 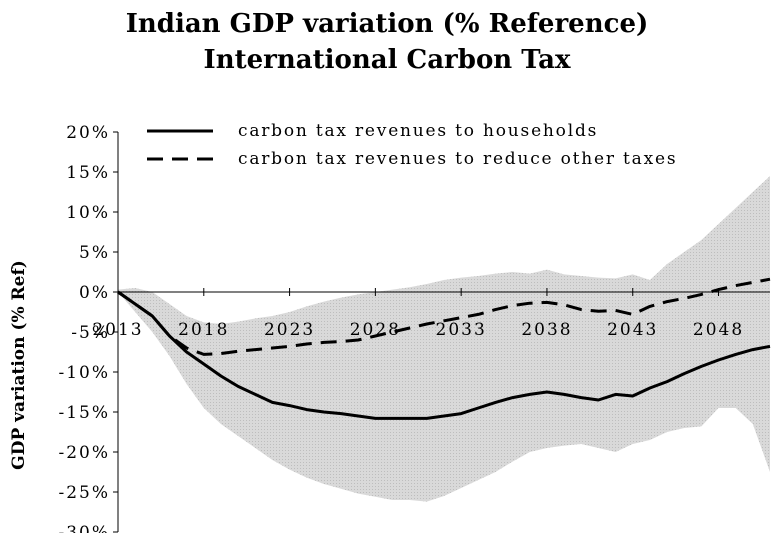 What do you see at coordinates (84, 373) in the screenshot?
I see `y-tick-label: -10%` at bounding box center [84, 373].